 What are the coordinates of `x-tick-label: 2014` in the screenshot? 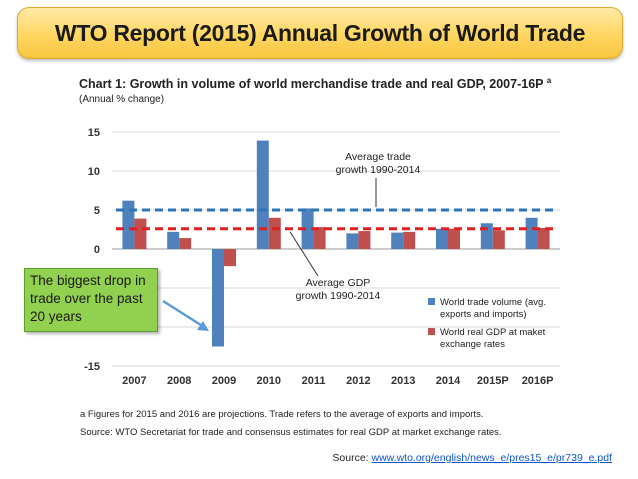 It's located at (448, 381).